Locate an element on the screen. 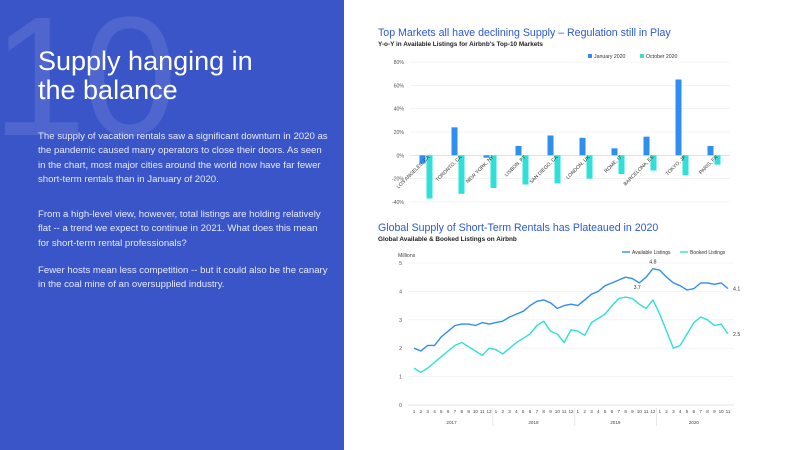  x-year-label: 2020 is located at coordinates (694, 422).